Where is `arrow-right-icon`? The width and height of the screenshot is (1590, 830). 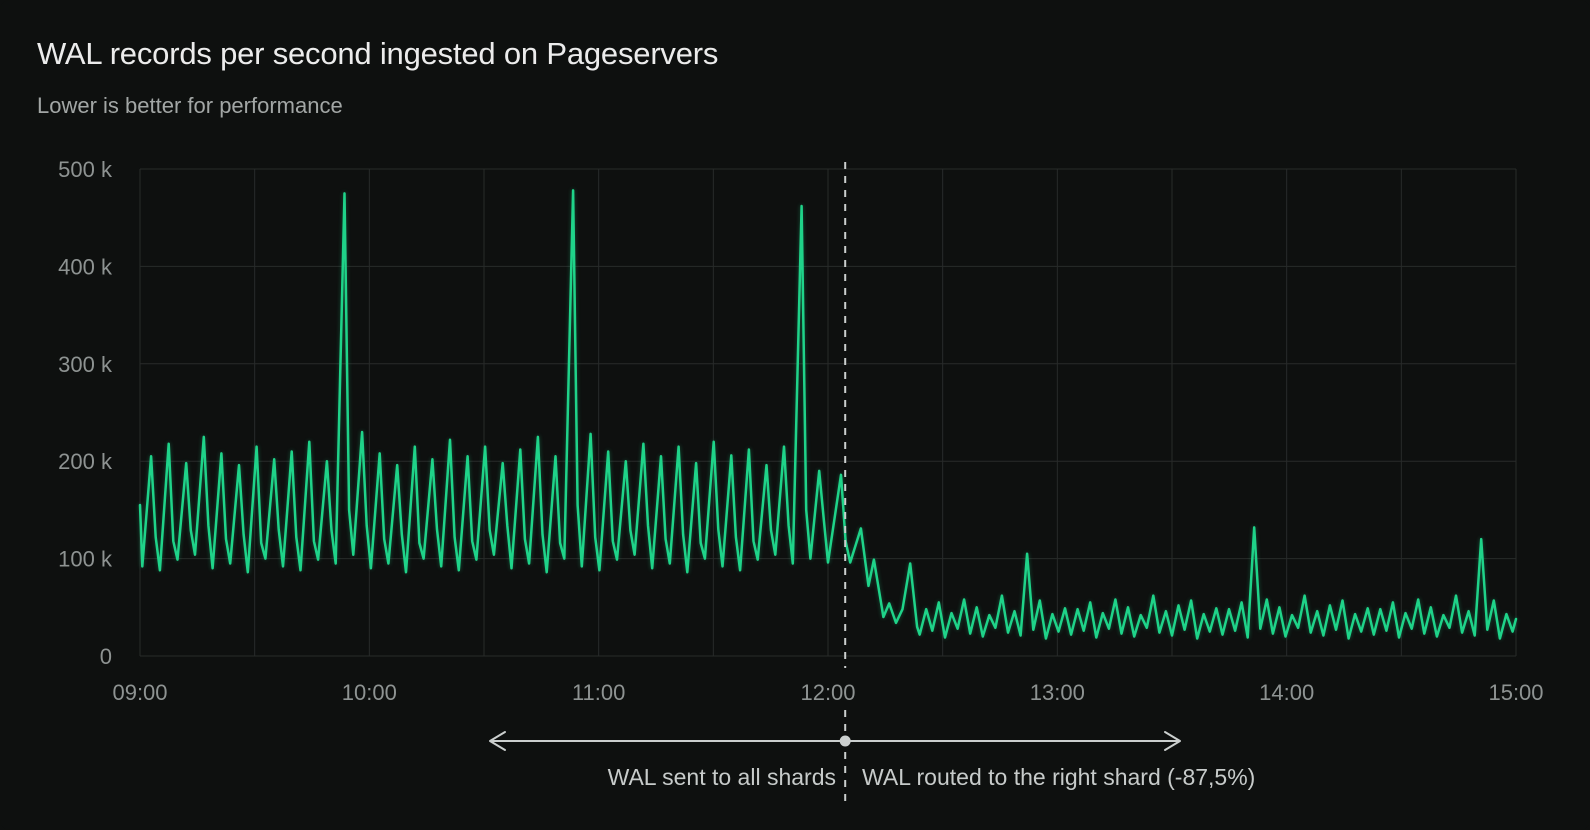 arrow-right-icon is located at coordinates (1172, 741).